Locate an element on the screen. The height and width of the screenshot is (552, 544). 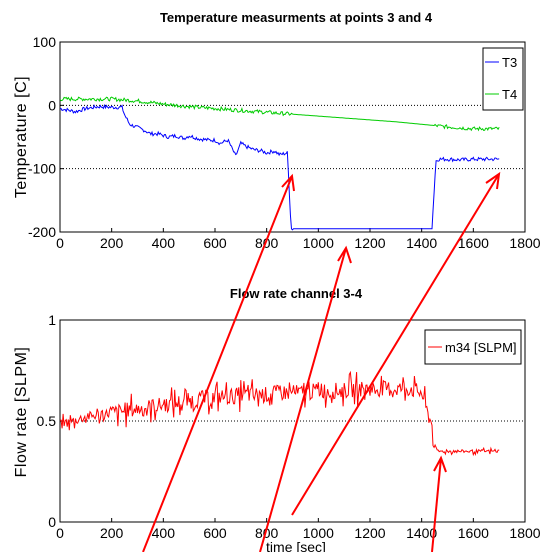
series-line-t4 is located at coordinates (280, 114).